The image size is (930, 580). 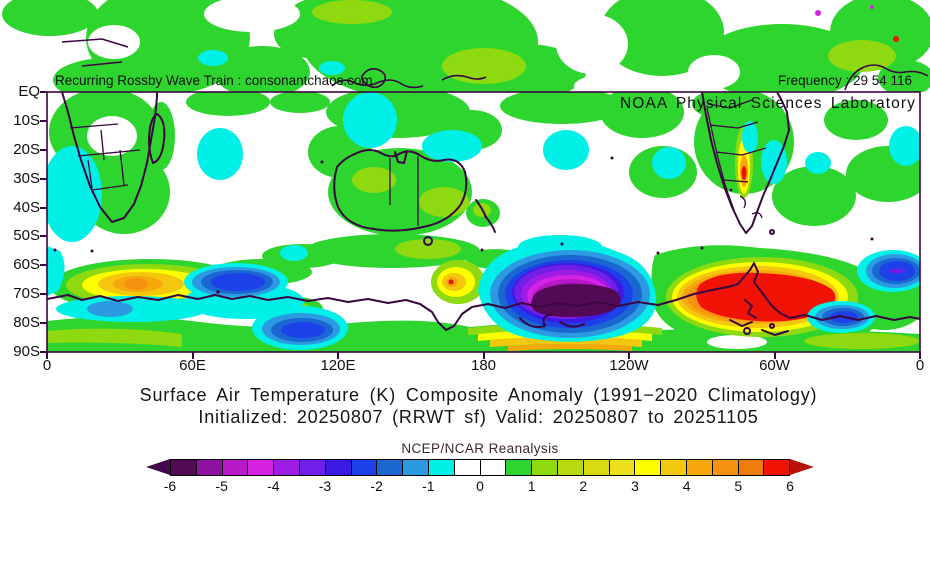 I want to click on lon-tick-label: 60E, so click(x=192, y=365).